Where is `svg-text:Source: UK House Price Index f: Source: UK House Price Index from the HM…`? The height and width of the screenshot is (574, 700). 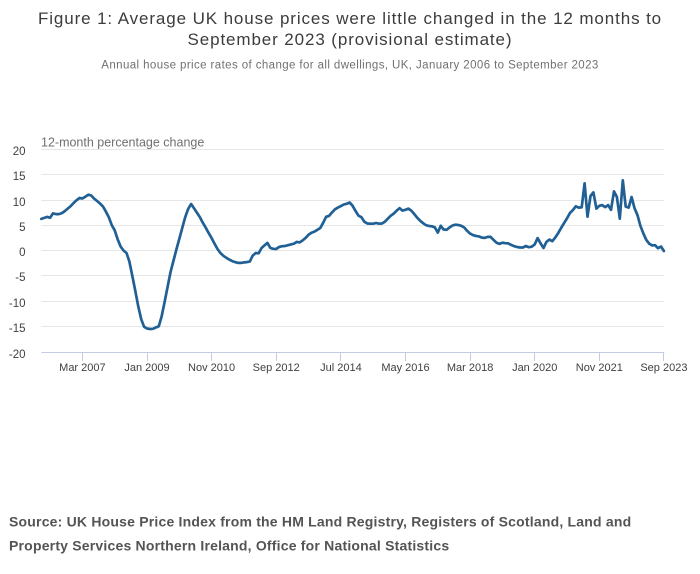 svg-text:Source: UK House Price Index f: Source: UK House Price Index from the HM… is located at coordinates (320, 522).